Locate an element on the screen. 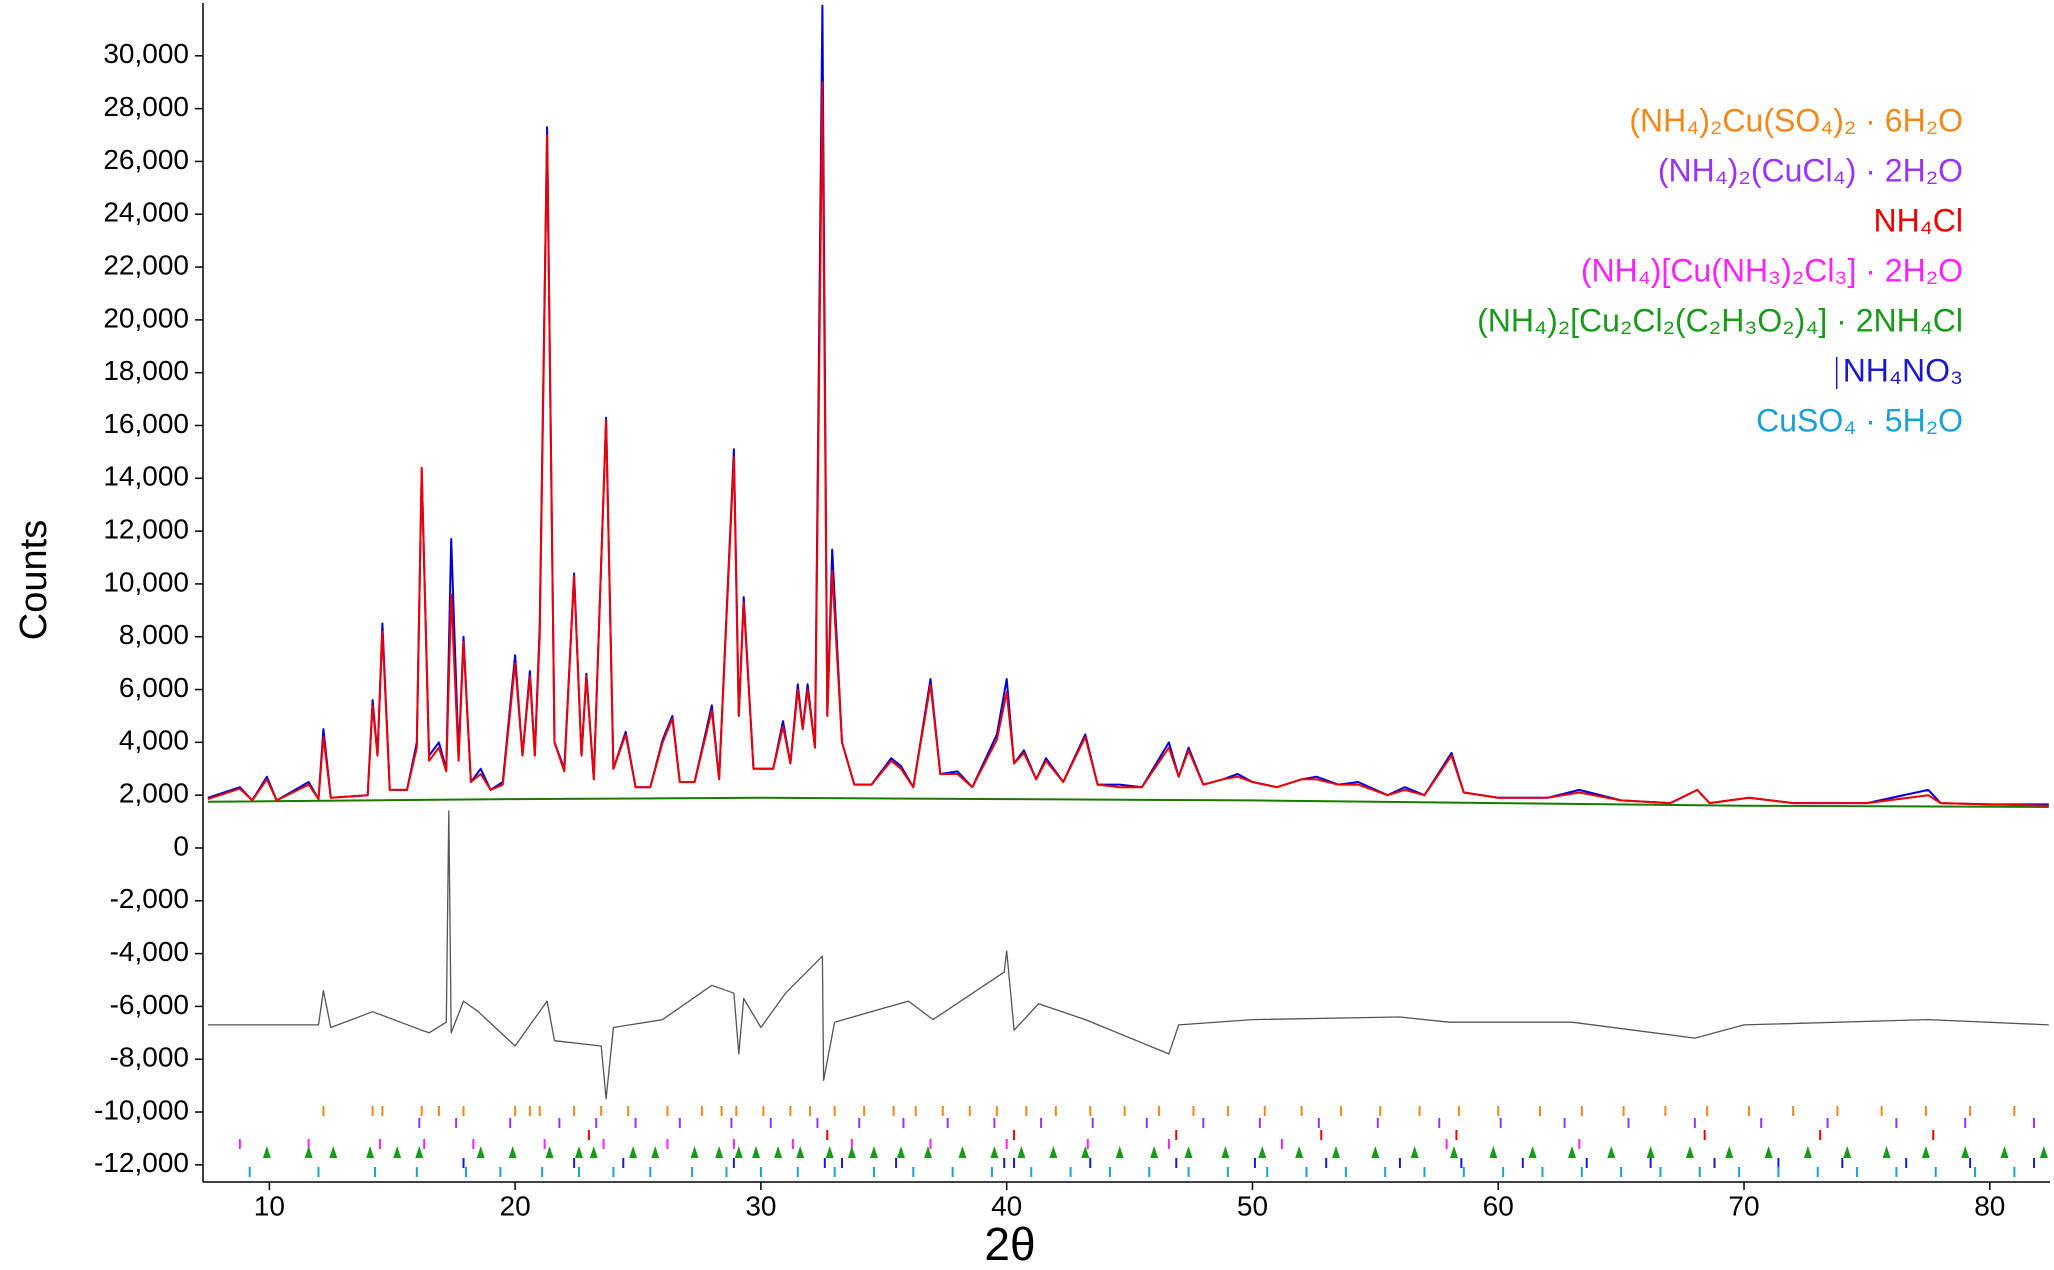 The image size is (2054, 1270). x-tick-label: 80 is located at coordinates (1989, 1205).